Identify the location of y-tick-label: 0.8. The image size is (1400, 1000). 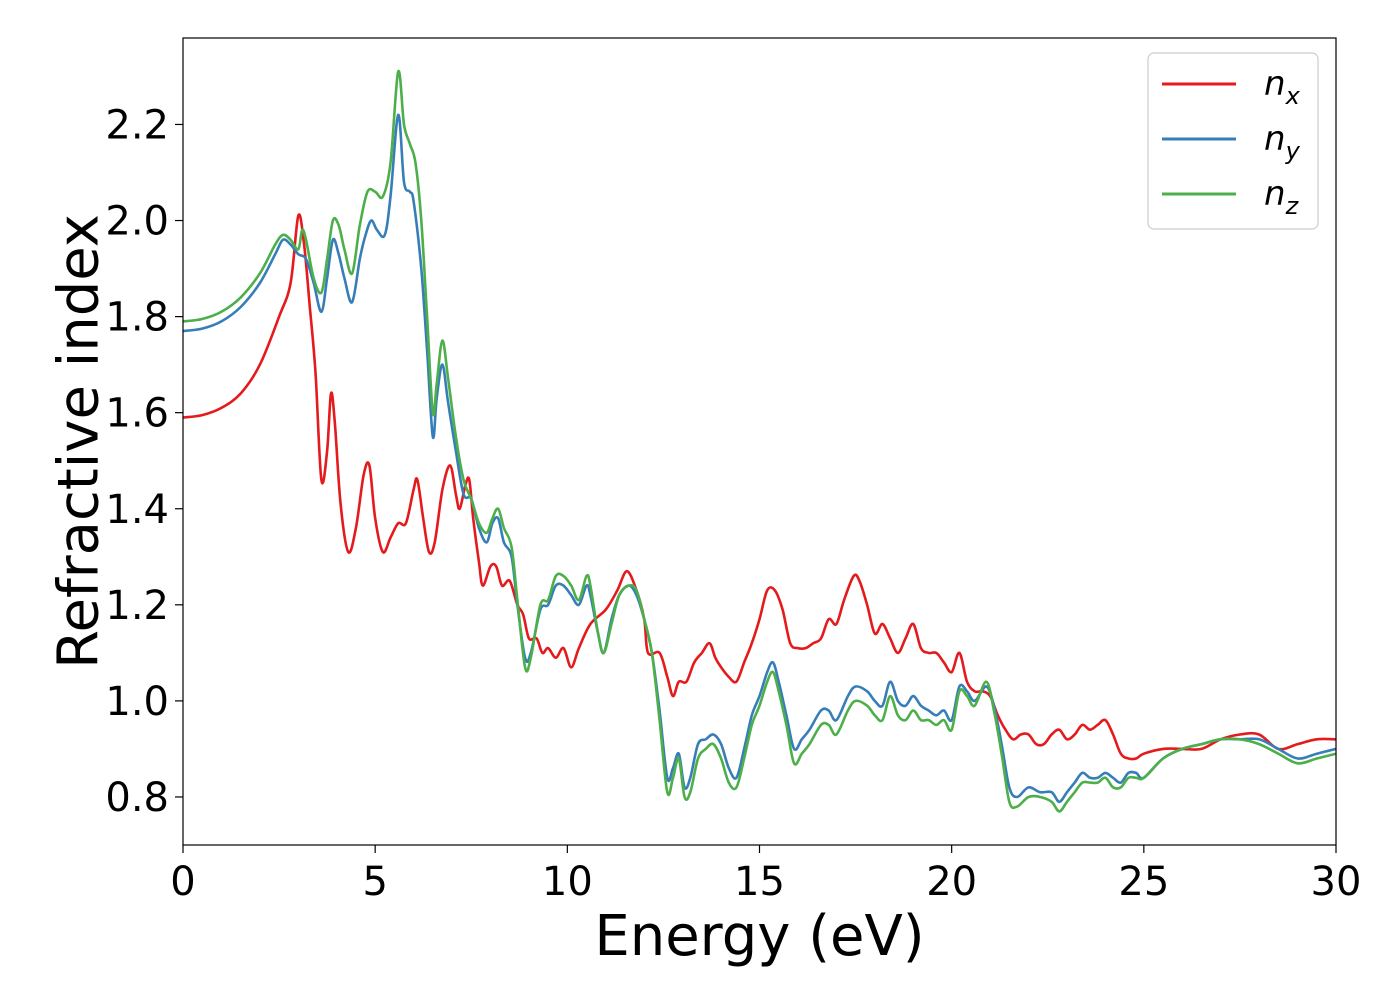
(137, 798).